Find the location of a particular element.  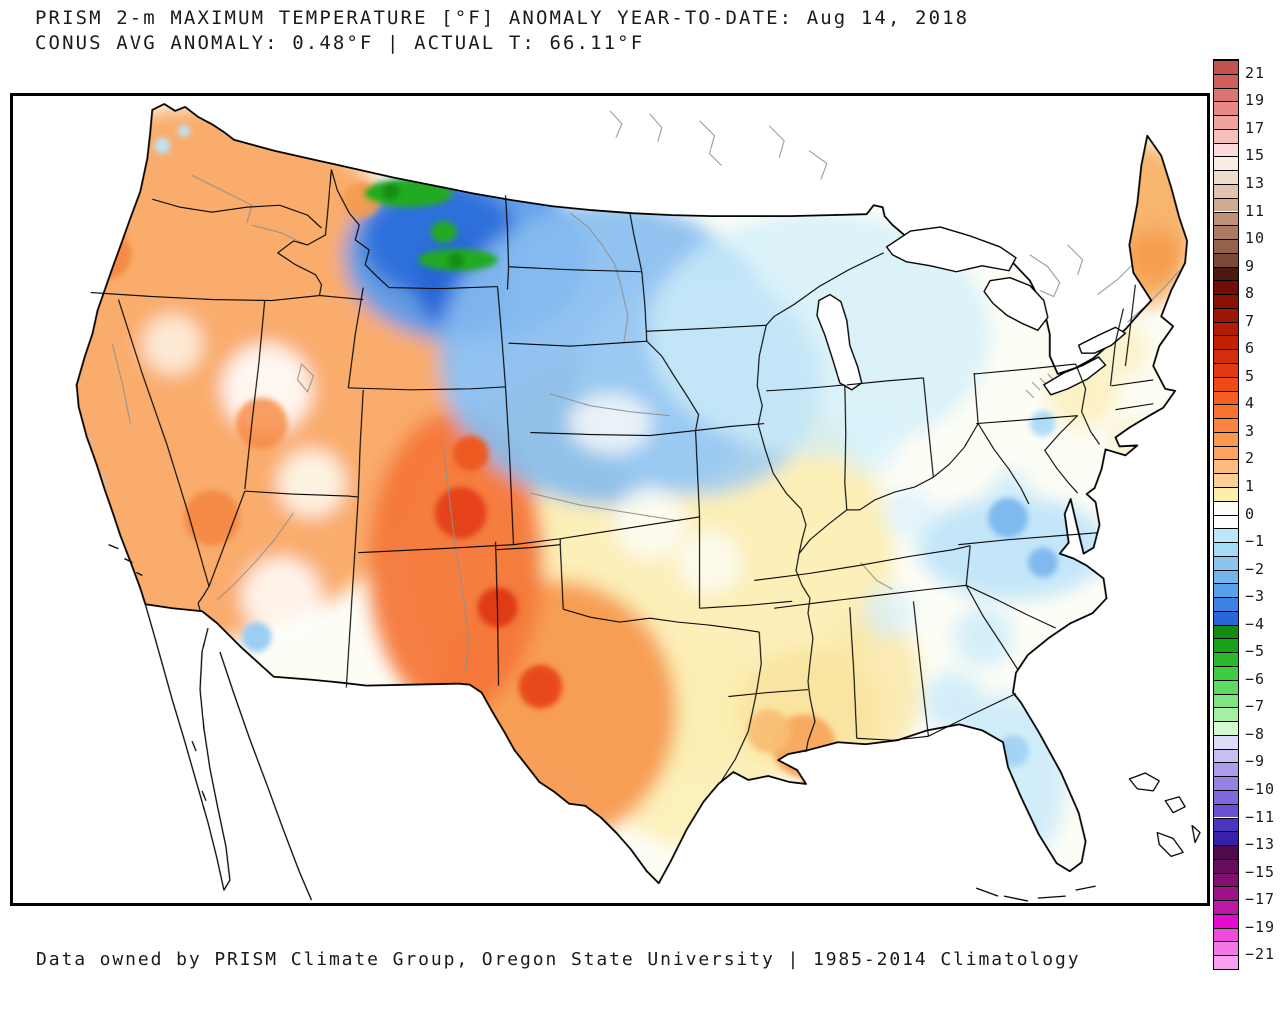

lake-superior is located at coordinates (951, 249).